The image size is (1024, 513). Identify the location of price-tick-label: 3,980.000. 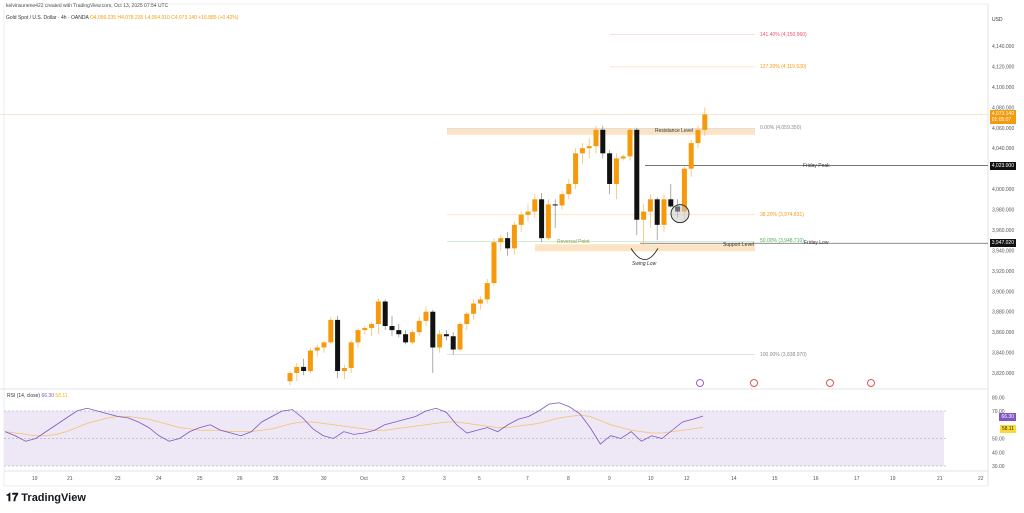
(1003, 211).